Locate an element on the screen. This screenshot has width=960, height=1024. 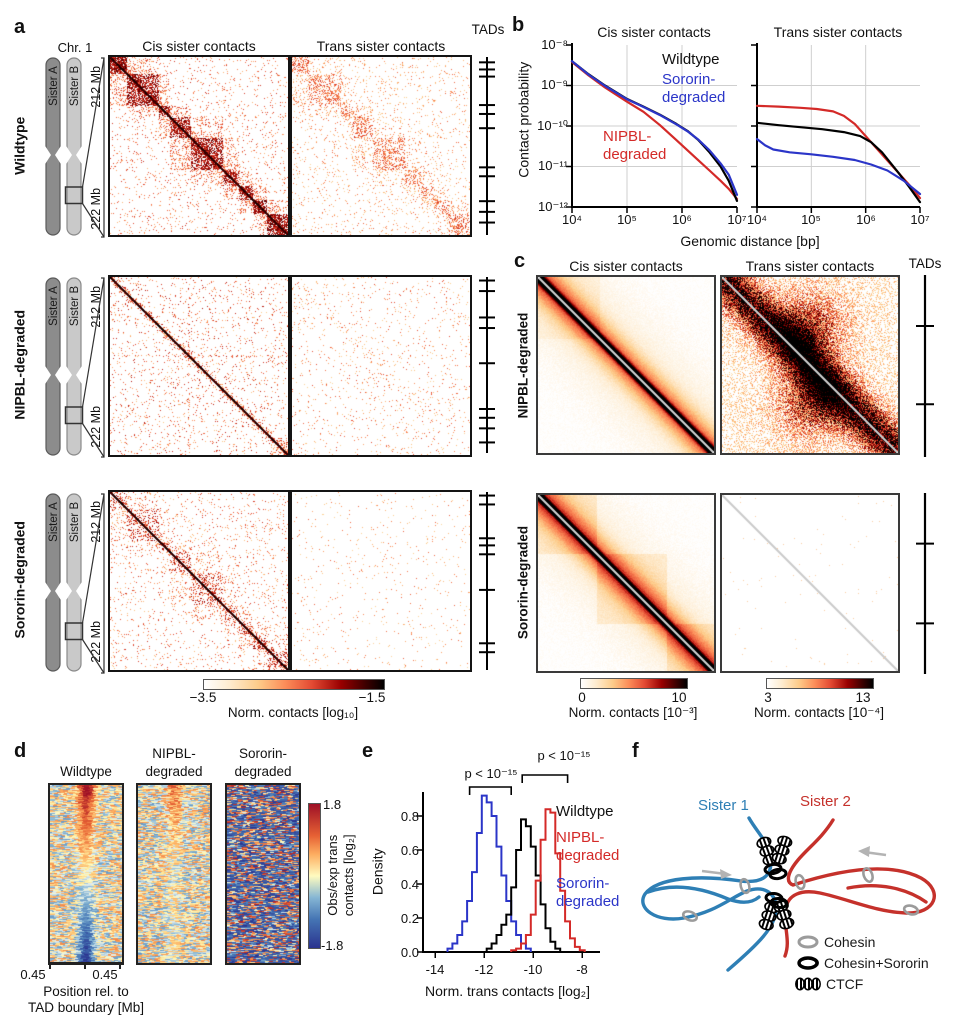
heatmap-nipbl-cis is located at coordinates (199, 366).